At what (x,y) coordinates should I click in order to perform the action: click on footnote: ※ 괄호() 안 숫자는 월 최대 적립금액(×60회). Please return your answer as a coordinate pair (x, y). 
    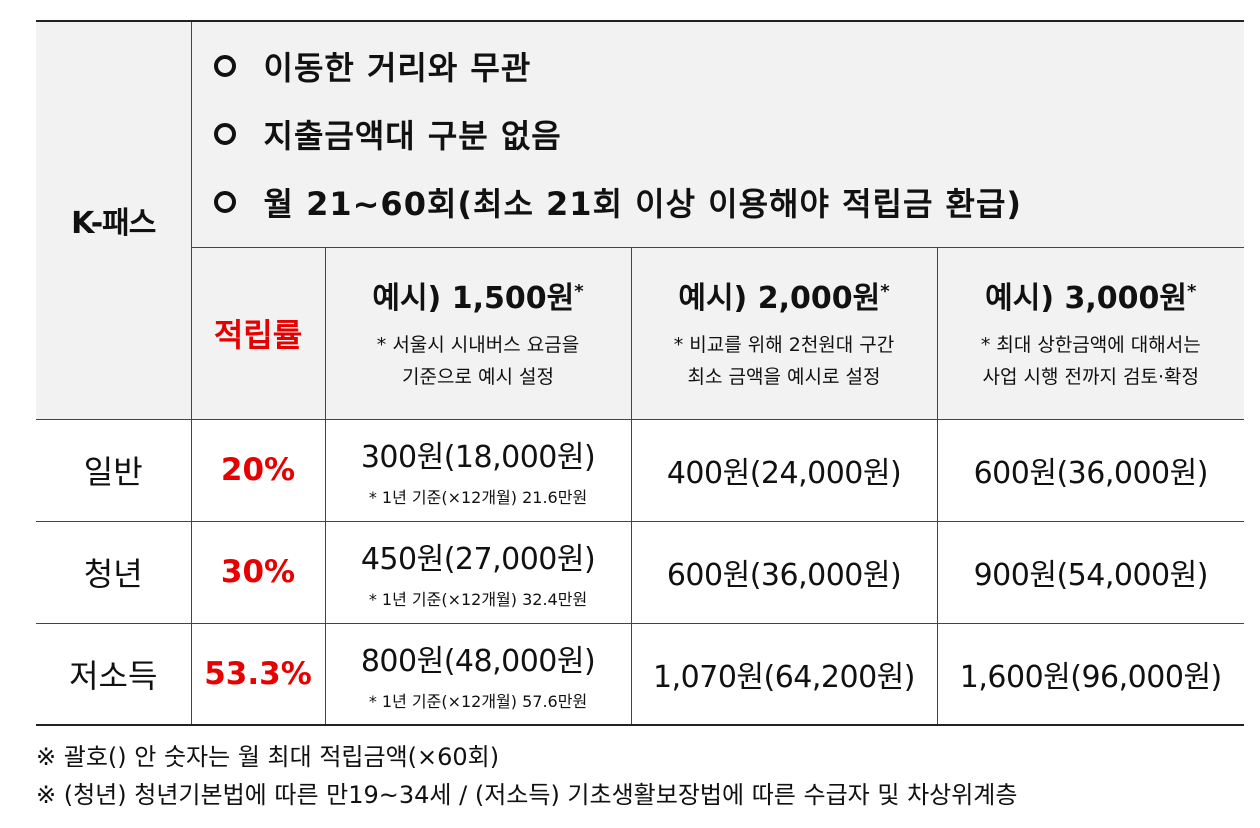
    Looking at the image, I should click on (268, 757).